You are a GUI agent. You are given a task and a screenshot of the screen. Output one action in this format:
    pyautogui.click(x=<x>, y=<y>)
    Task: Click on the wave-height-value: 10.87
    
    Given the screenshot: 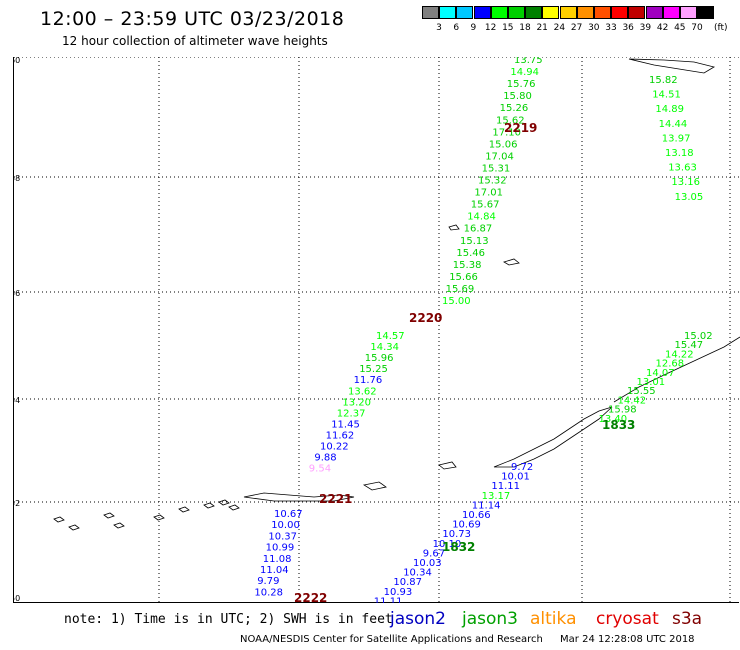 What is the action you would take?
    pyautogui.click(x=407, y=582)
    